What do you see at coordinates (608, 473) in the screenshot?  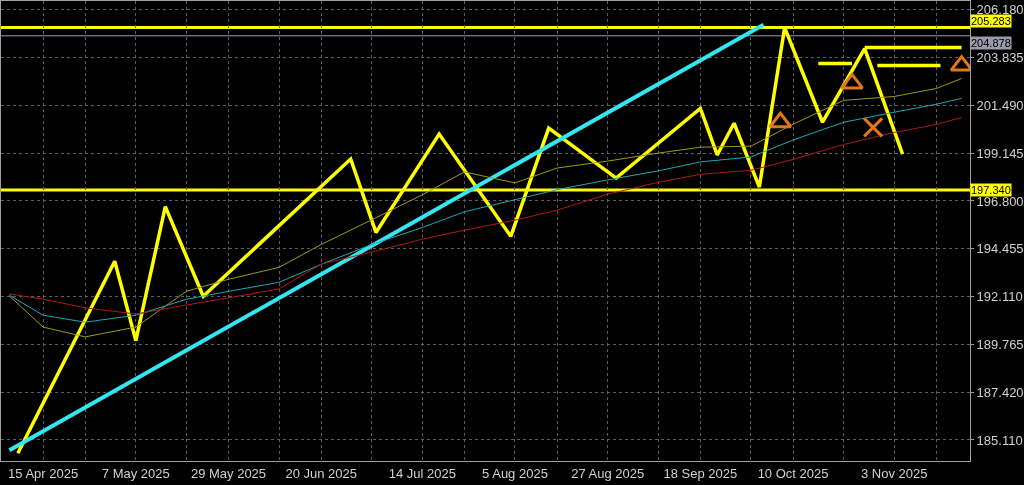 I see `x-tick-label: 27 Aug 2025` at bounding box center [608, 473].